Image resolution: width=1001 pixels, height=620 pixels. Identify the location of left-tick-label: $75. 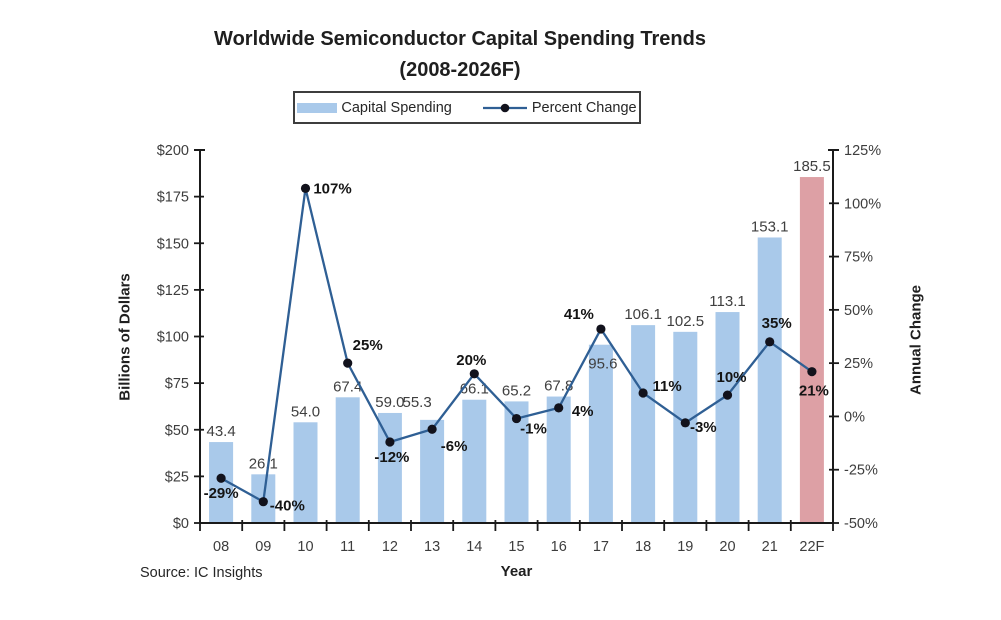
(177, 384).